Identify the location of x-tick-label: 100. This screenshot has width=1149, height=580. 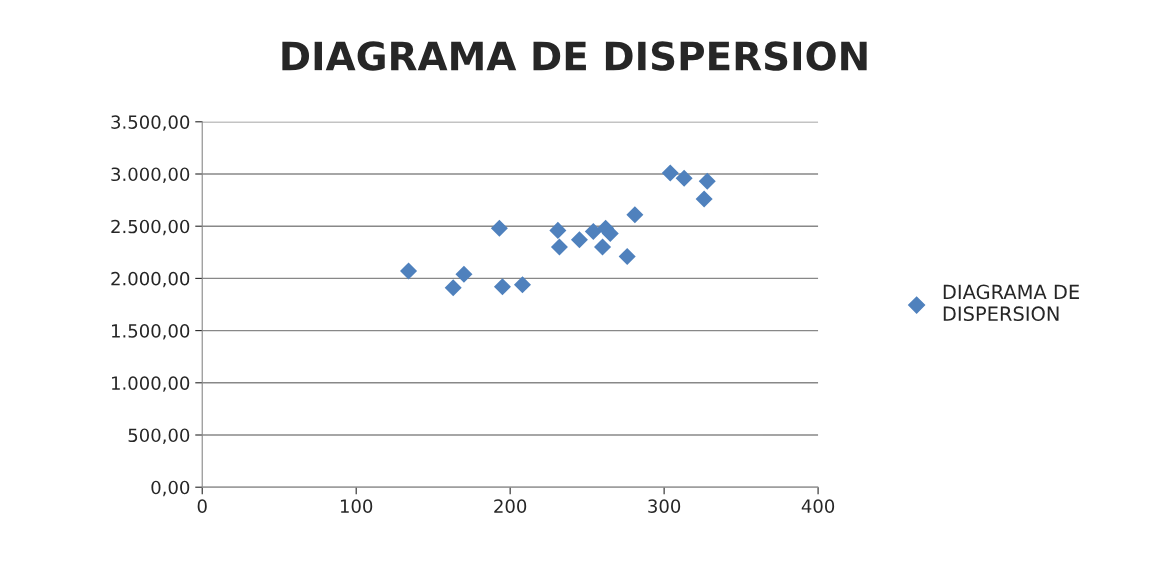
(356, 506).